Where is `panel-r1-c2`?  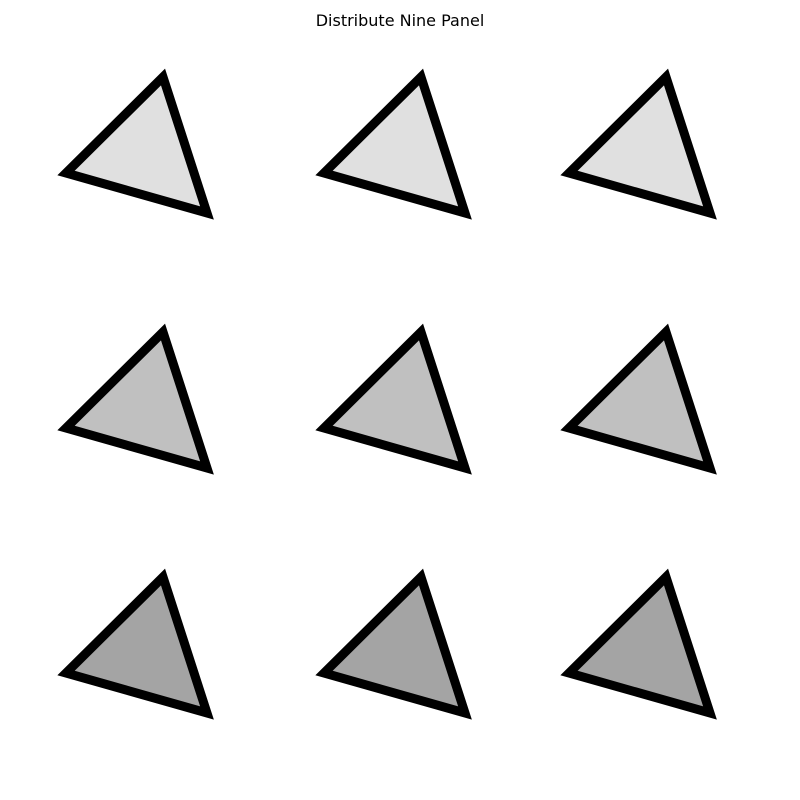
panel-r1-c2 is located at coordinates (393, 144).